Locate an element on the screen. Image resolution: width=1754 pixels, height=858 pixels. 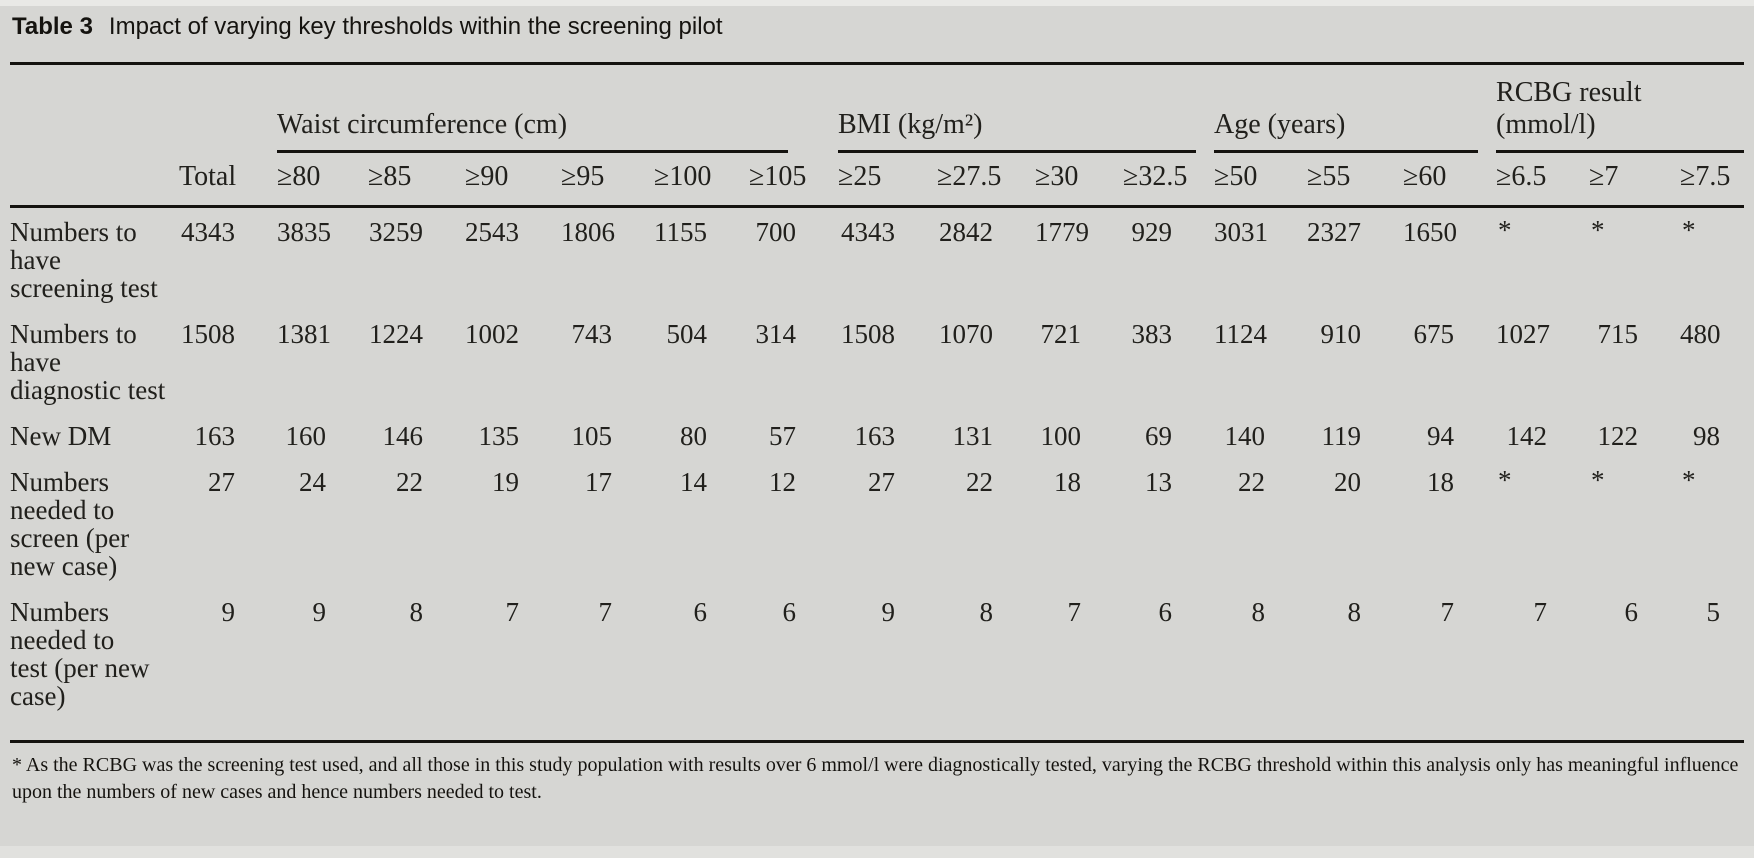
column-header: ≥100 is located at coordinates (701, 180).